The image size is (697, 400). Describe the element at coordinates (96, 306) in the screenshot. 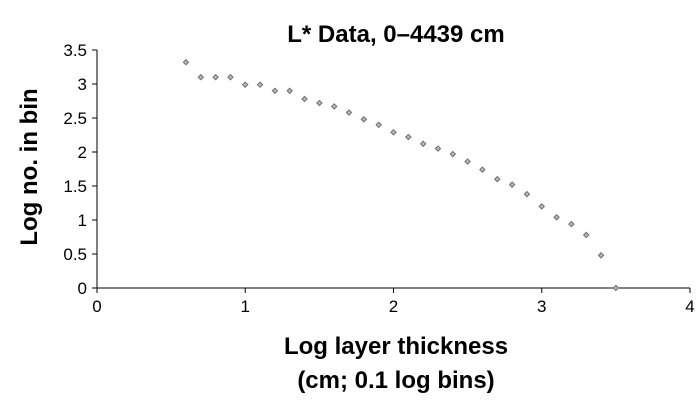

I see `x-tick-label: 0` at that location.